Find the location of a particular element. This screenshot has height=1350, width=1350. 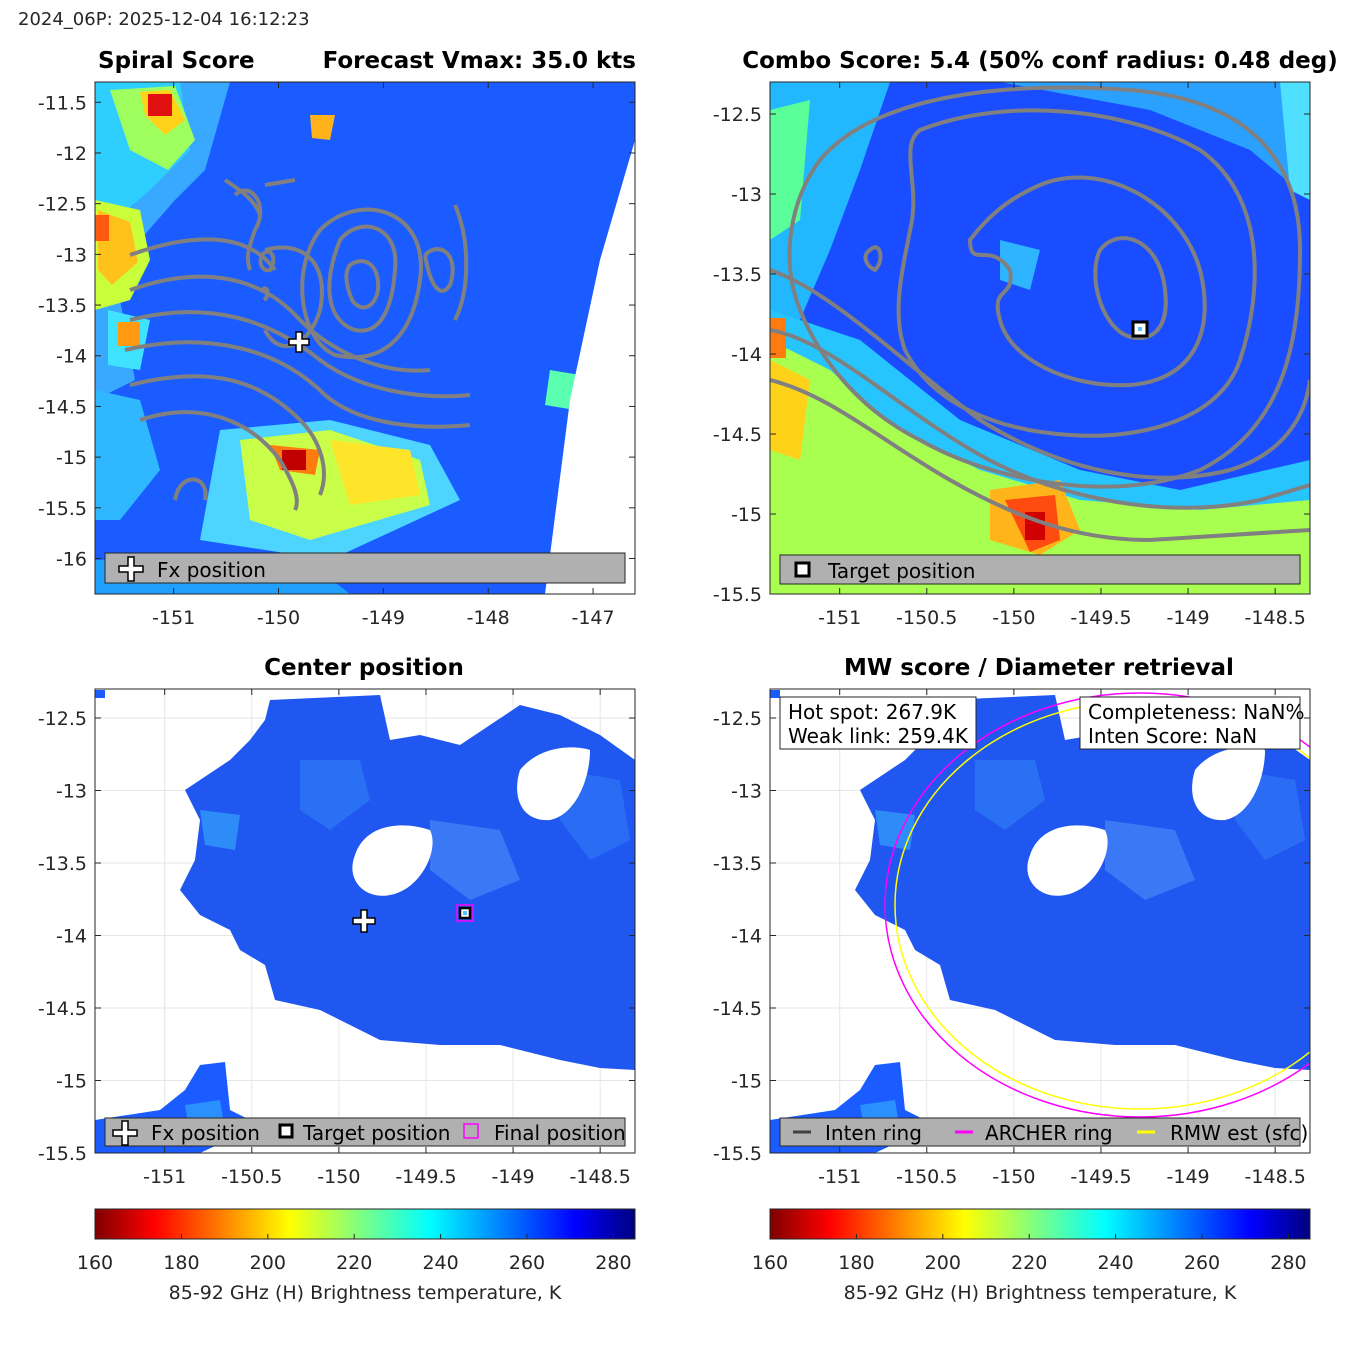

mw-score-field is located at coordinates (1040, 921).